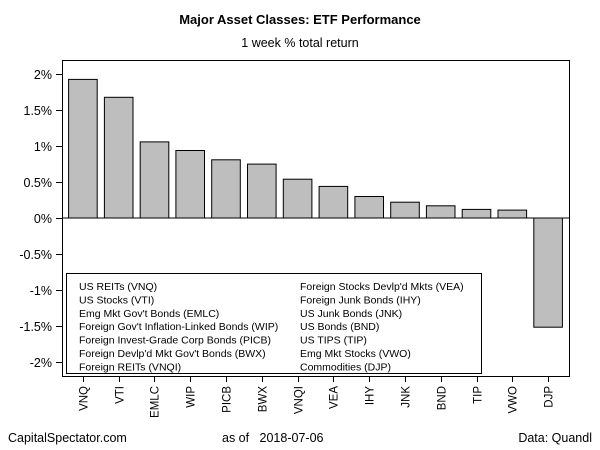 The height and width of the screenshot is (450, 600). I want to click on footer-as-of: as of, so click(236, 438).